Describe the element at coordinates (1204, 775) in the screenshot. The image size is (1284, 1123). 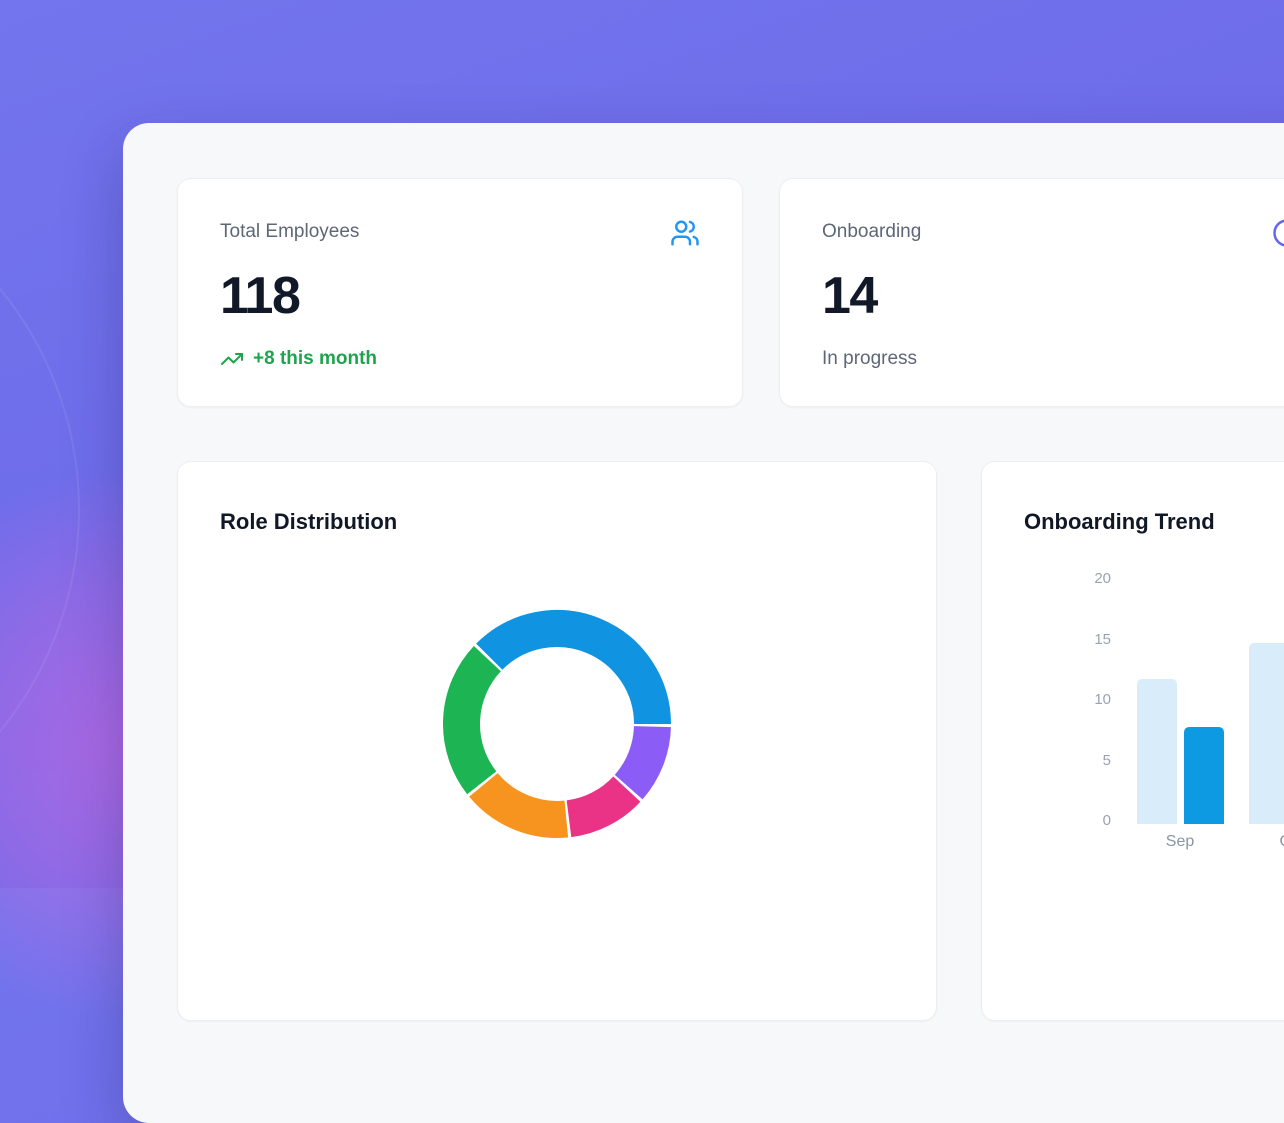
I see `bar-dark-blue-sep` at that location.